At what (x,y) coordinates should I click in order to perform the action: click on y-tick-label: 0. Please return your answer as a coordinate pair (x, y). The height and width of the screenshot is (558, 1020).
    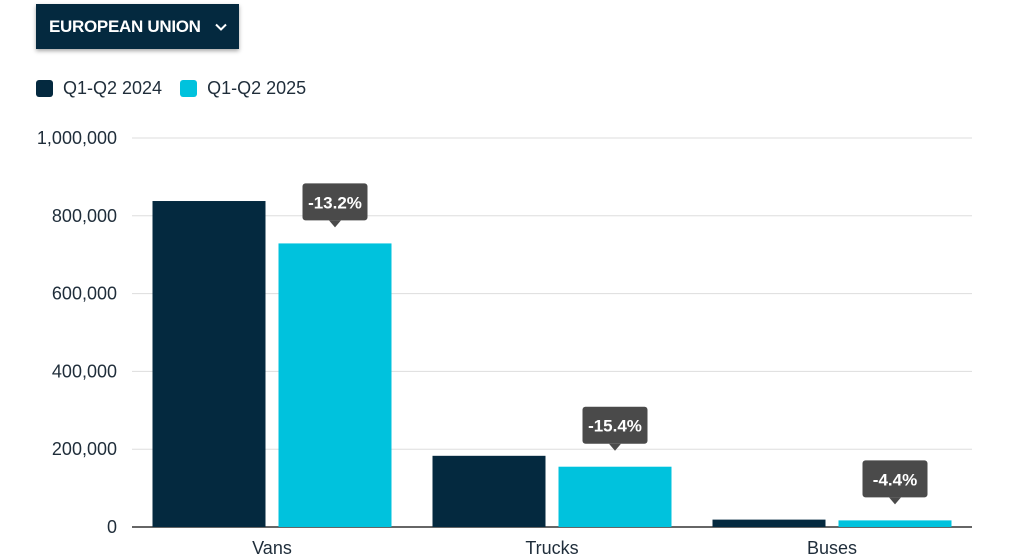
    Looking at the image, I should click on (112, 527).